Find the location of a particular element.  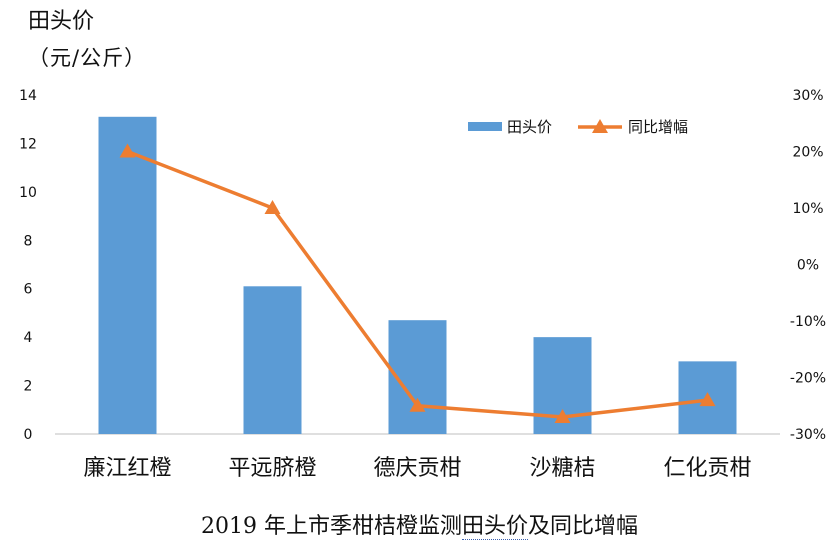

y2-tick-label: 10% is located at coordinates (807, 209).